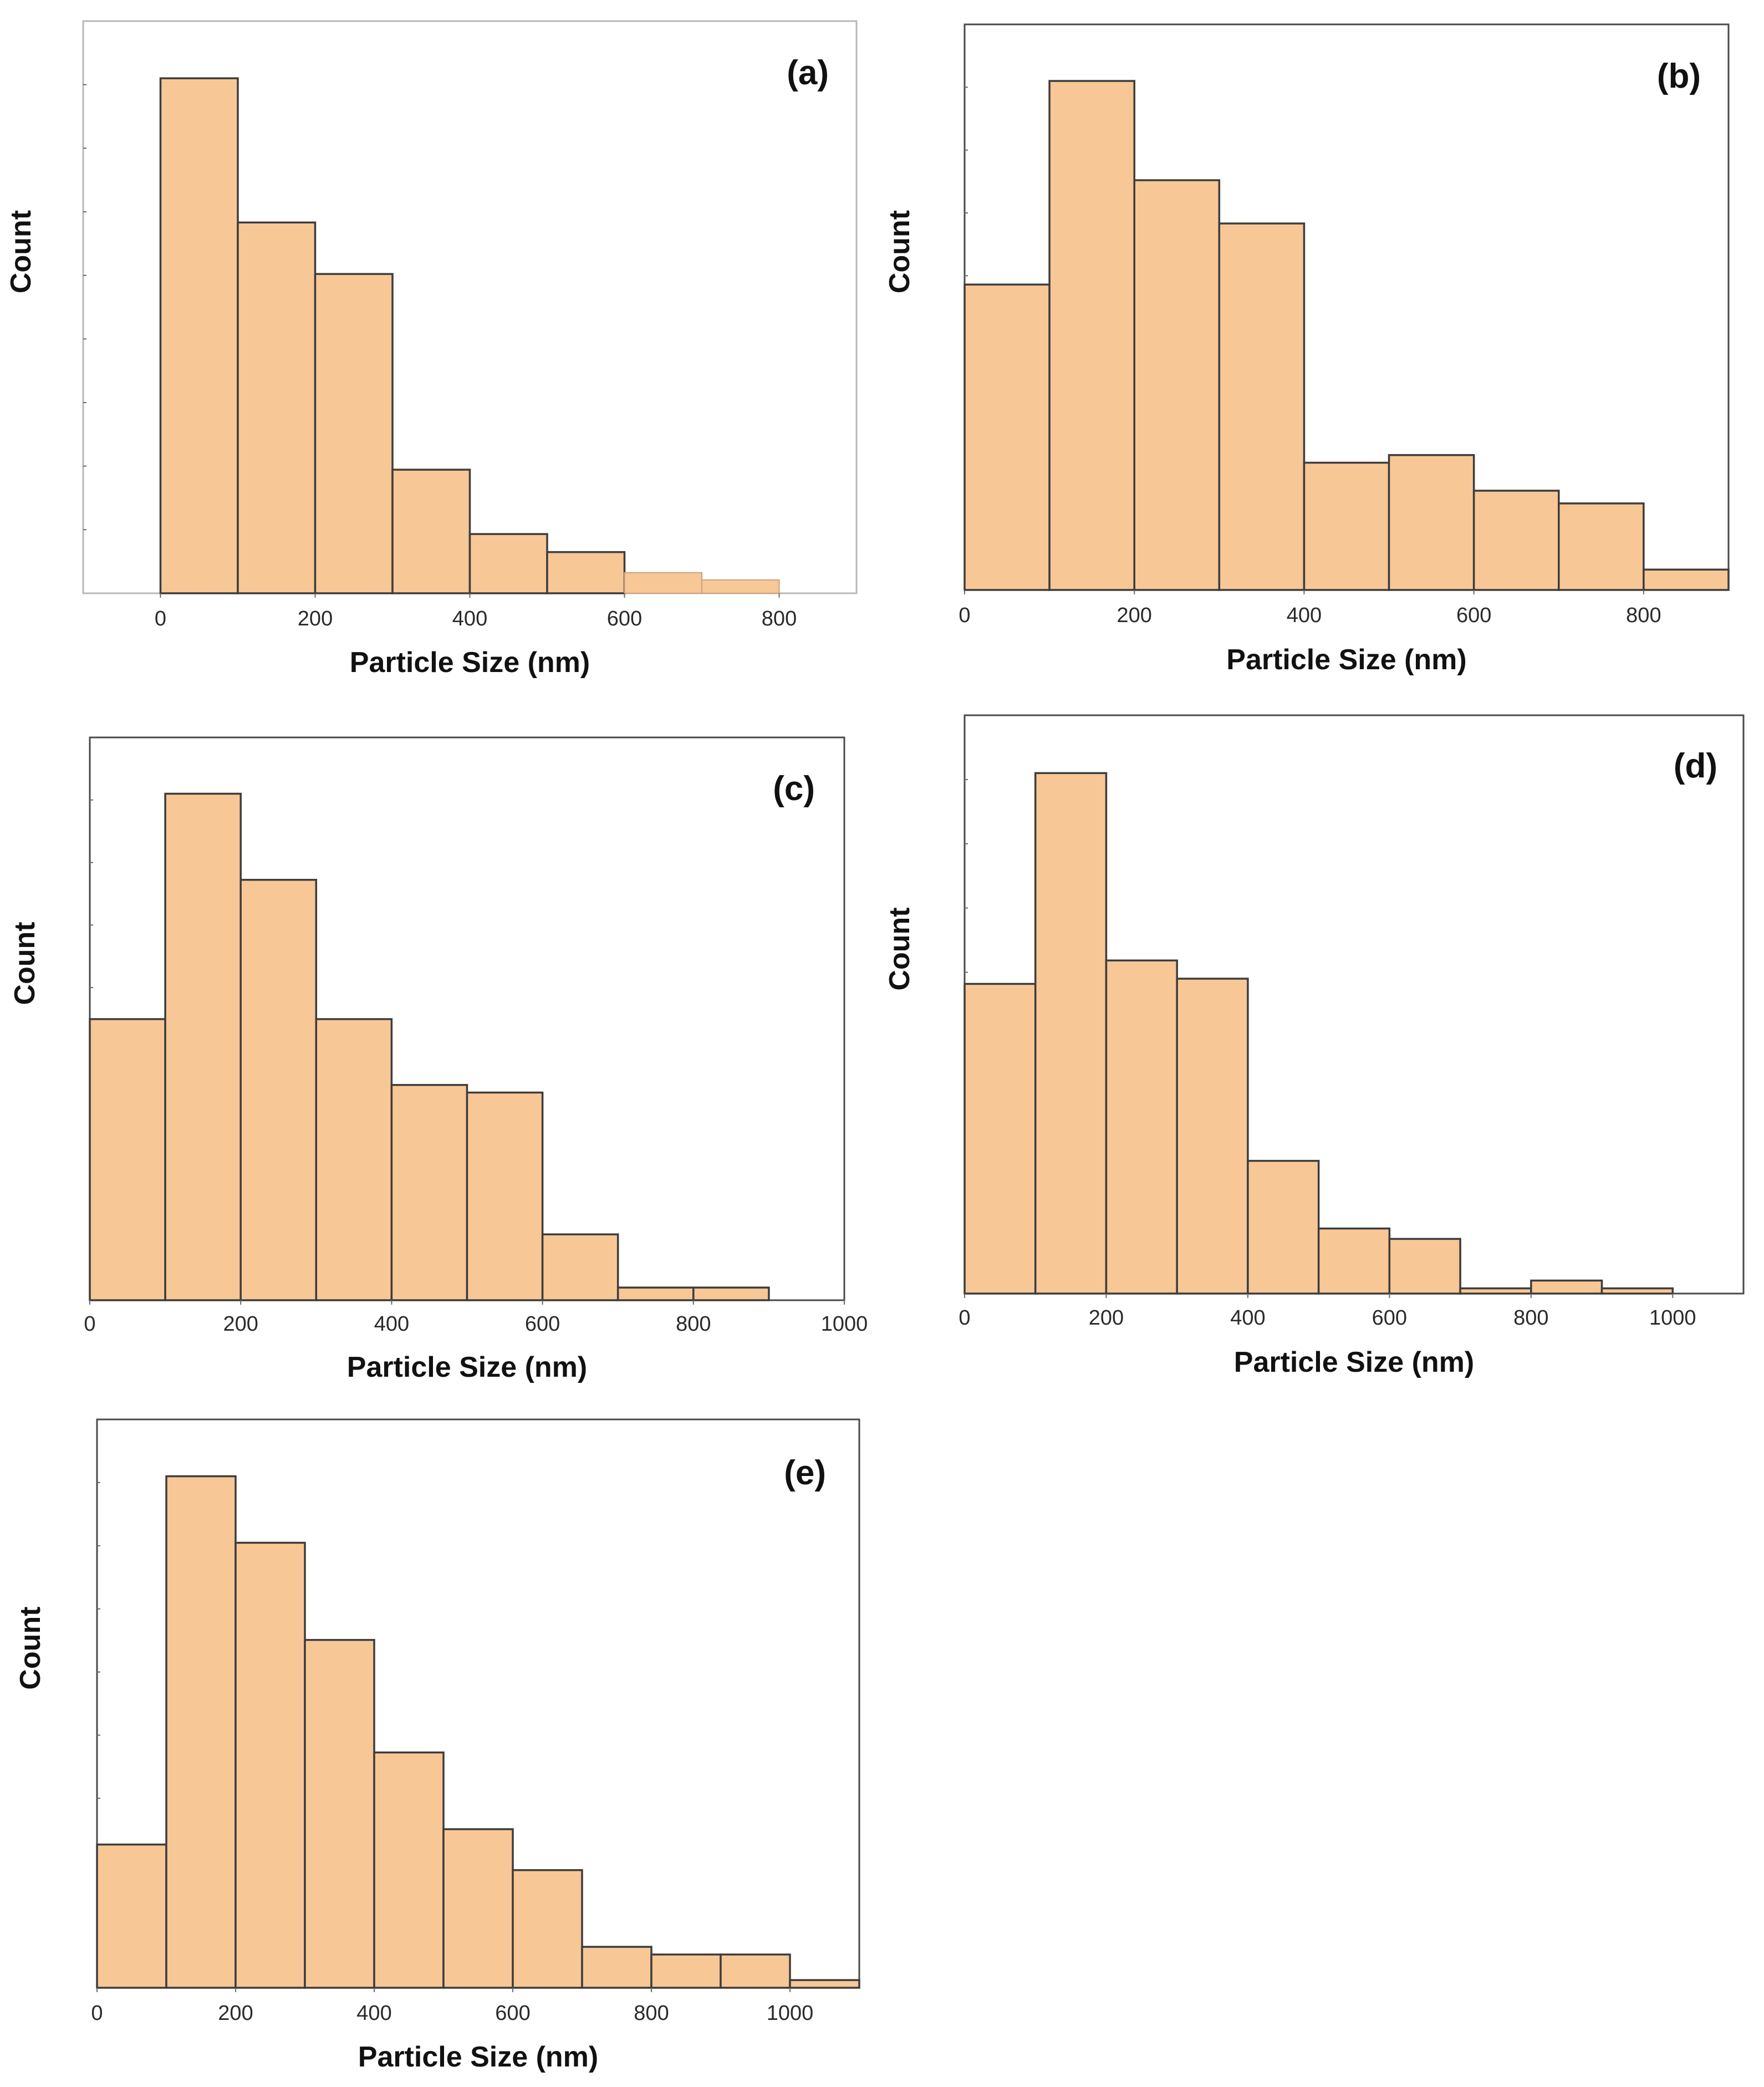 The height and width of the screenshot is (2087, 1764). What do you see at coordinates (1695, 766) in the screenshot?
I see `panel-tag: (d)` at bounding box center [1695, 766].